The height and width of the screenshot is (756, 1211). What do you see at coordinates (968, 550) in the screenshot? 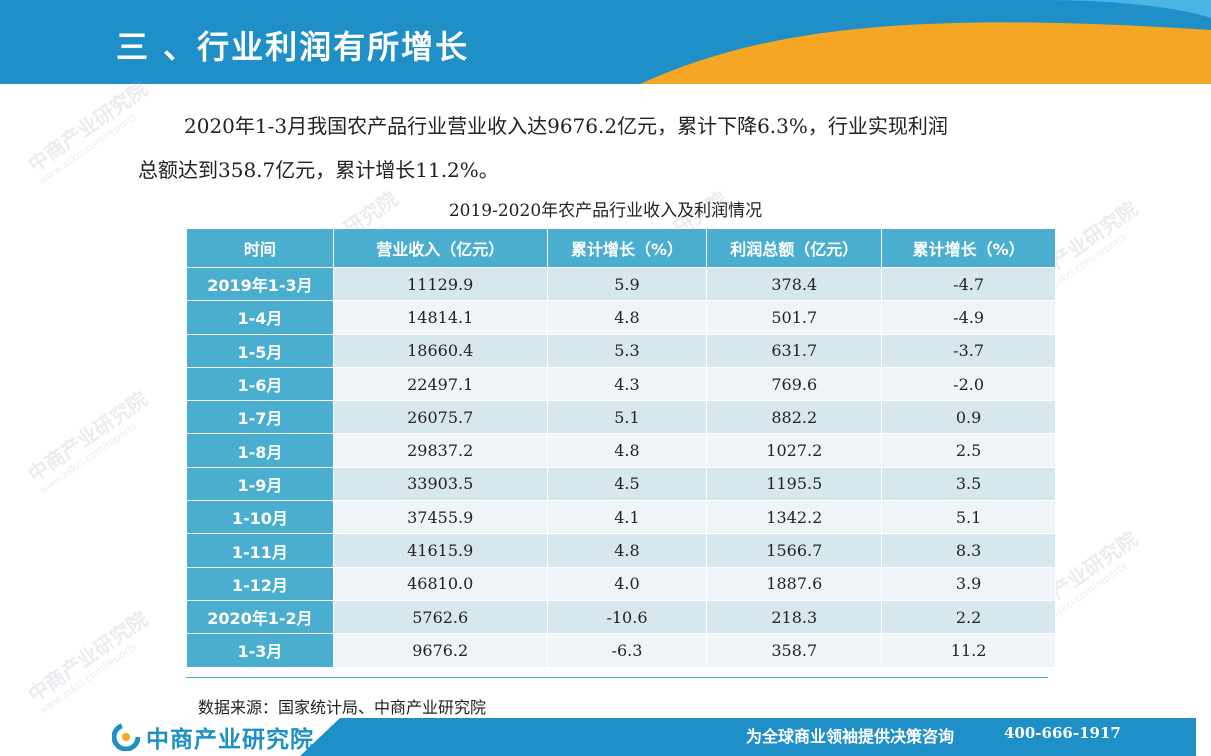
I see `table-cell: 8.3` at bounding box center [968, 550].